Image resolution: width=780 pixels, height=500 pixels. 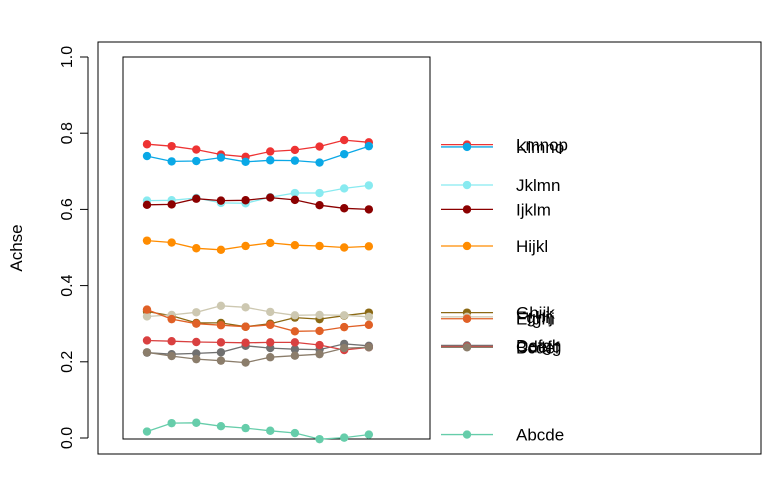 I want to click on series-efghi, so click(x=258, y=320).